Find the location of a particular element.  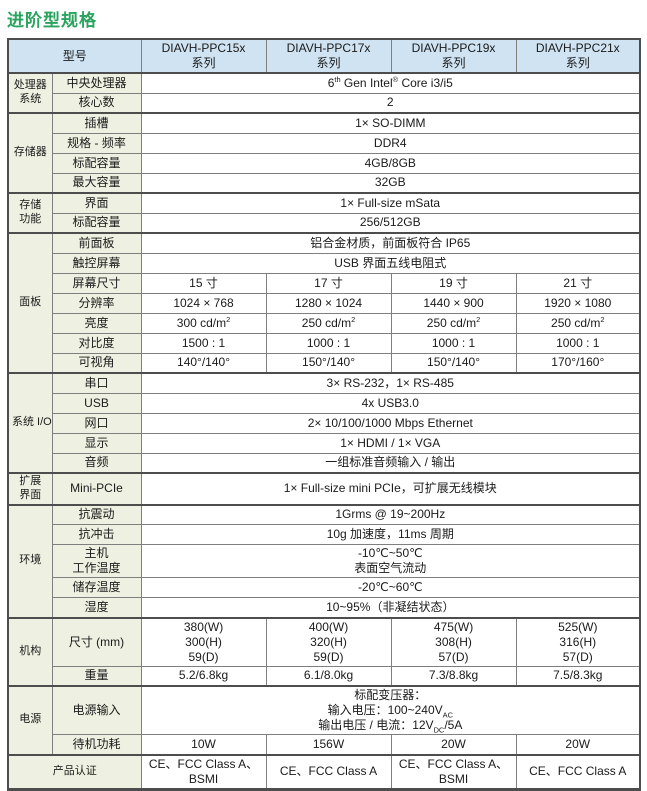

spec-value-merged: 6th Gen Intel® Core i3/i5 is located at coordinates (390, 83).